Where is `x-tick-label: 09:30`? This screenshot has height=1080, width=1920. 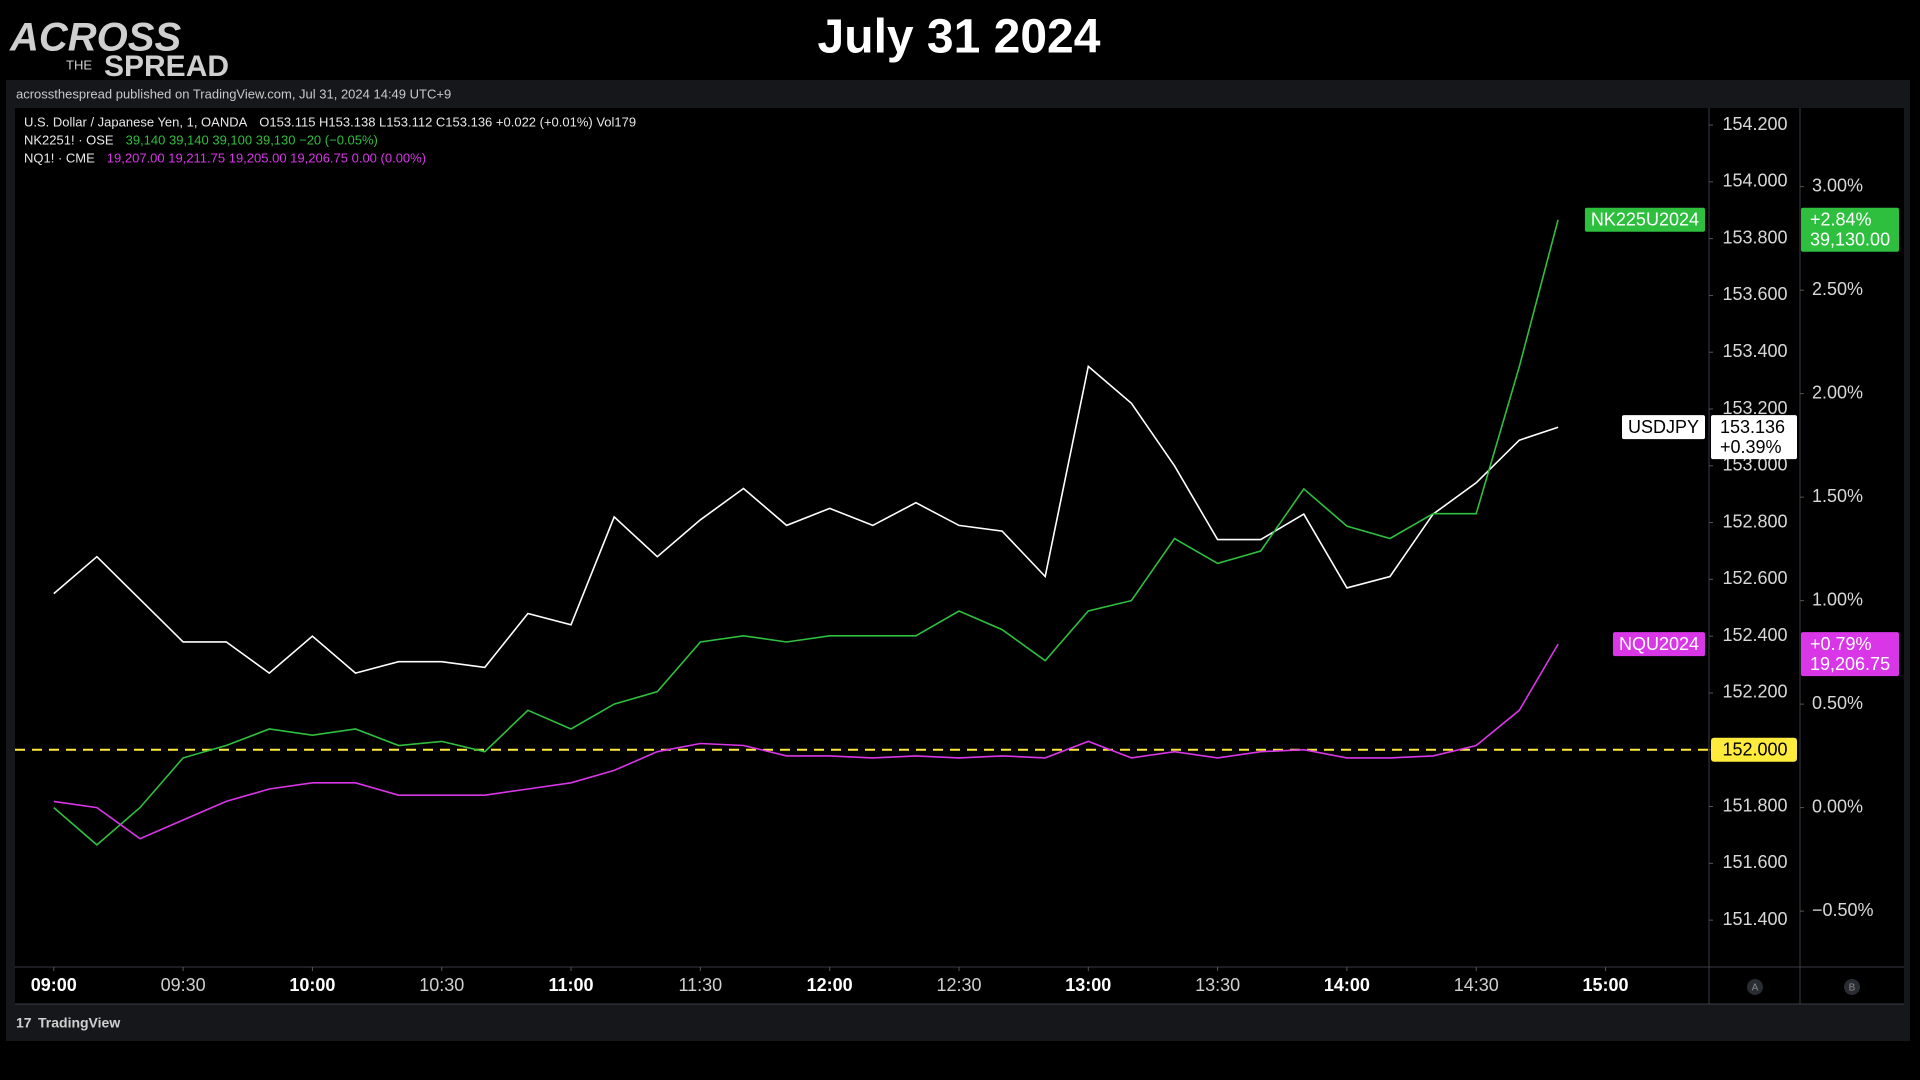
x-tick-label: 09:30 is located at coordinates (183, 985).